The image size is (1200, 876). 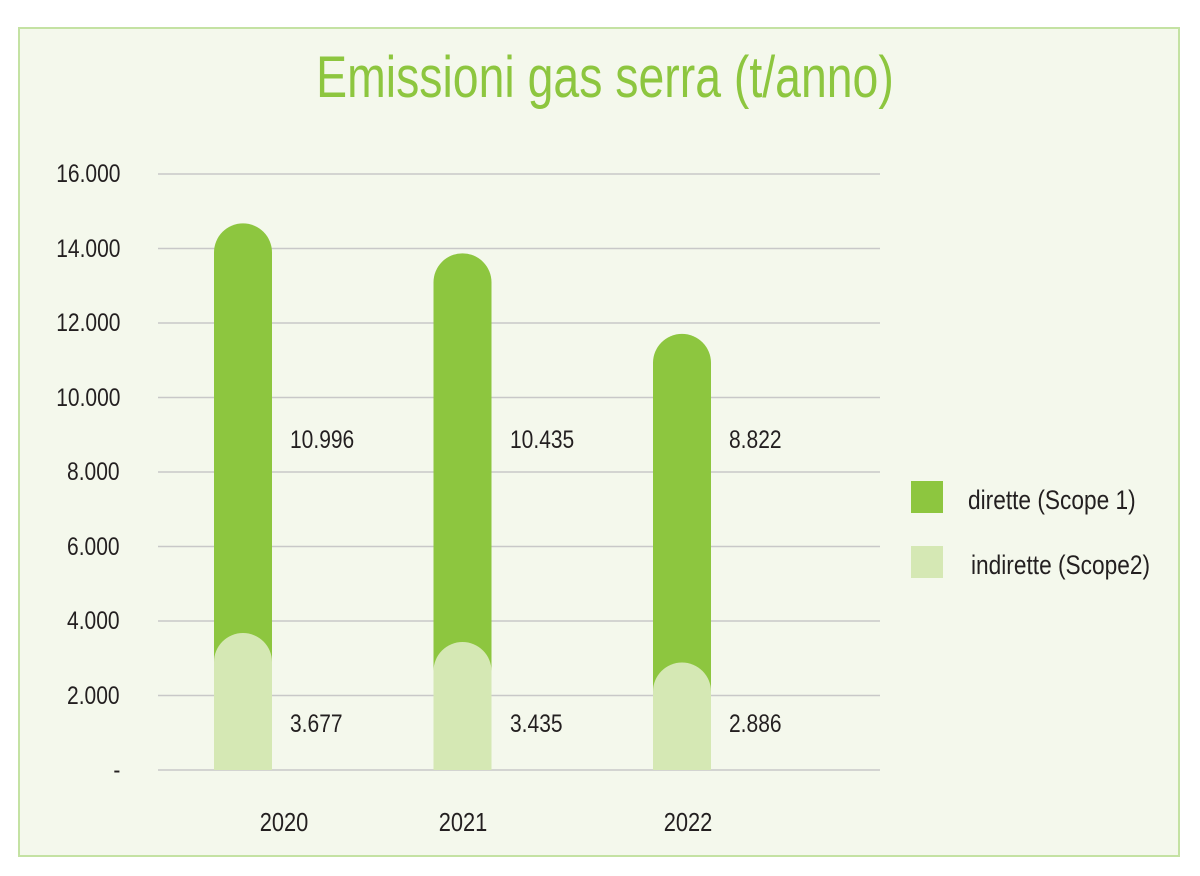 What do you see at coordinates (243, 701) in the screenshot?
I see `bar-indirette-2020` at bounding box center [243, 701].